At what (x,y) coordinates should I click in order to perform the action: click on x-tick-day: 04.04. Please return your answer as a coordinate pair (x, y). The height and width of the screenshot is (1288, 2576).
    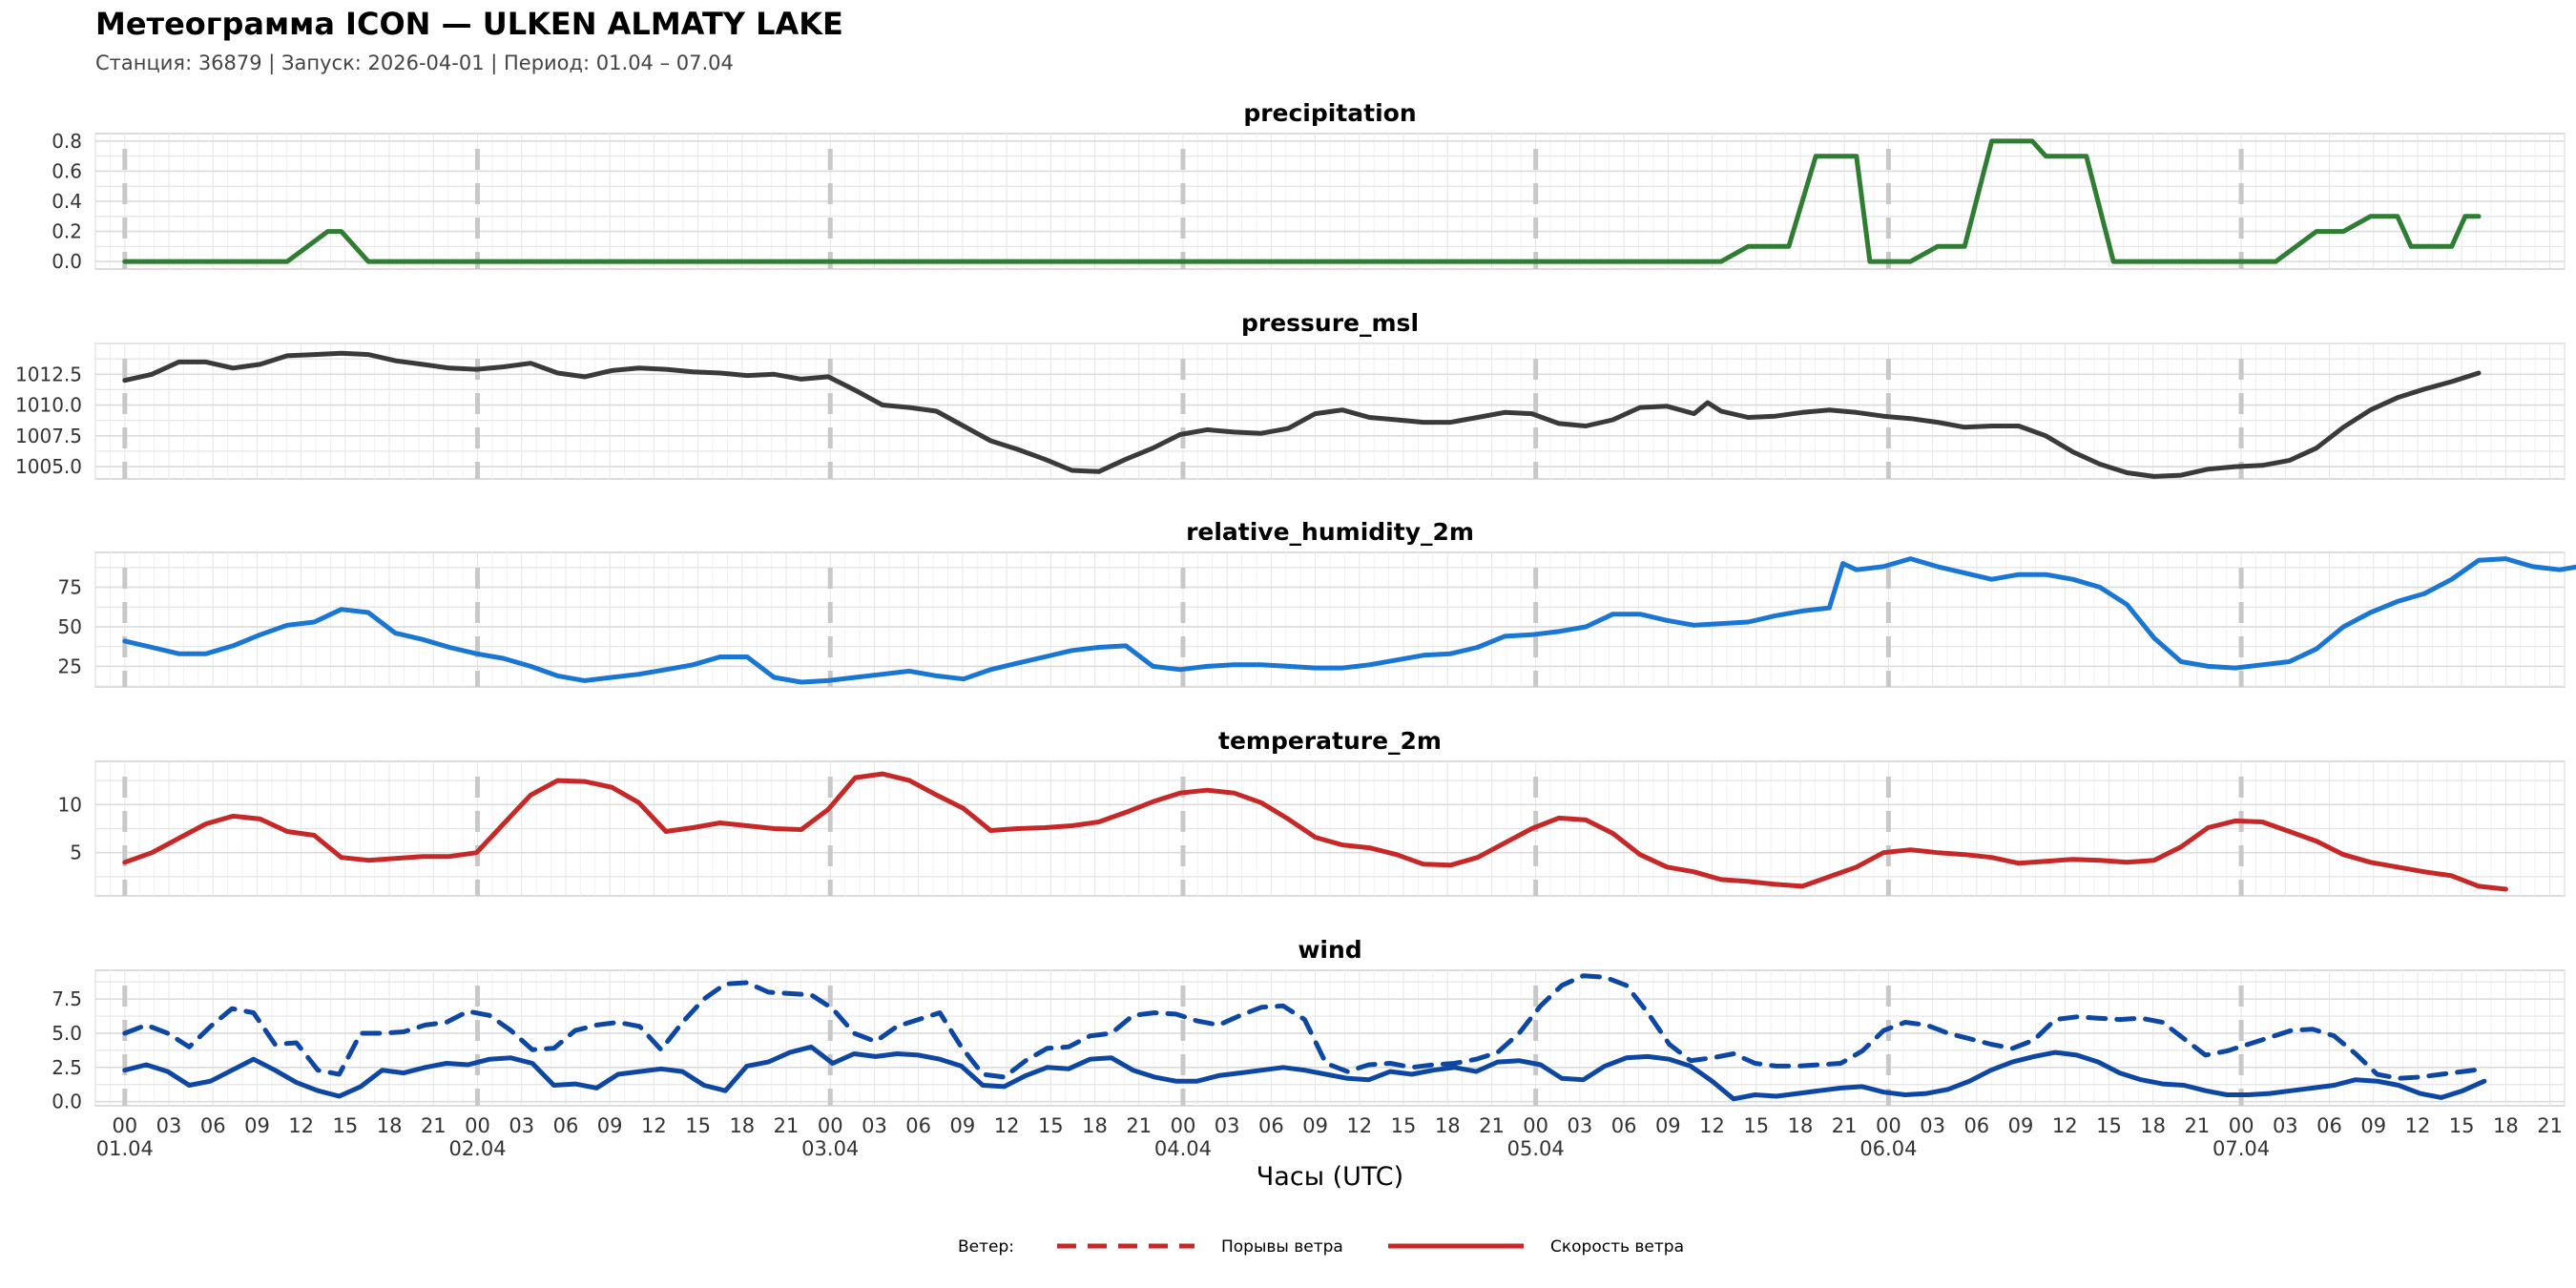
    Looking at the image, I should click on (1183, 1148).